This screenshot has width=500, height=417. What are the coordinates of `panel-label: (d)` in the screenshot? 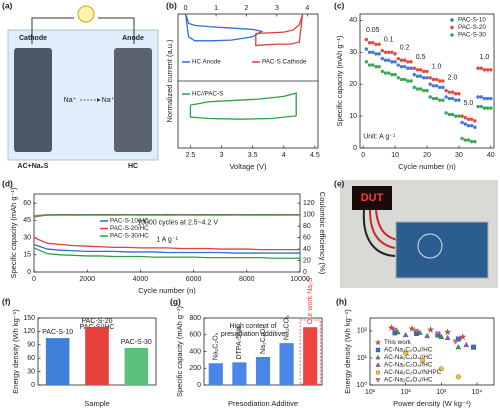 It's located at (7, 183).